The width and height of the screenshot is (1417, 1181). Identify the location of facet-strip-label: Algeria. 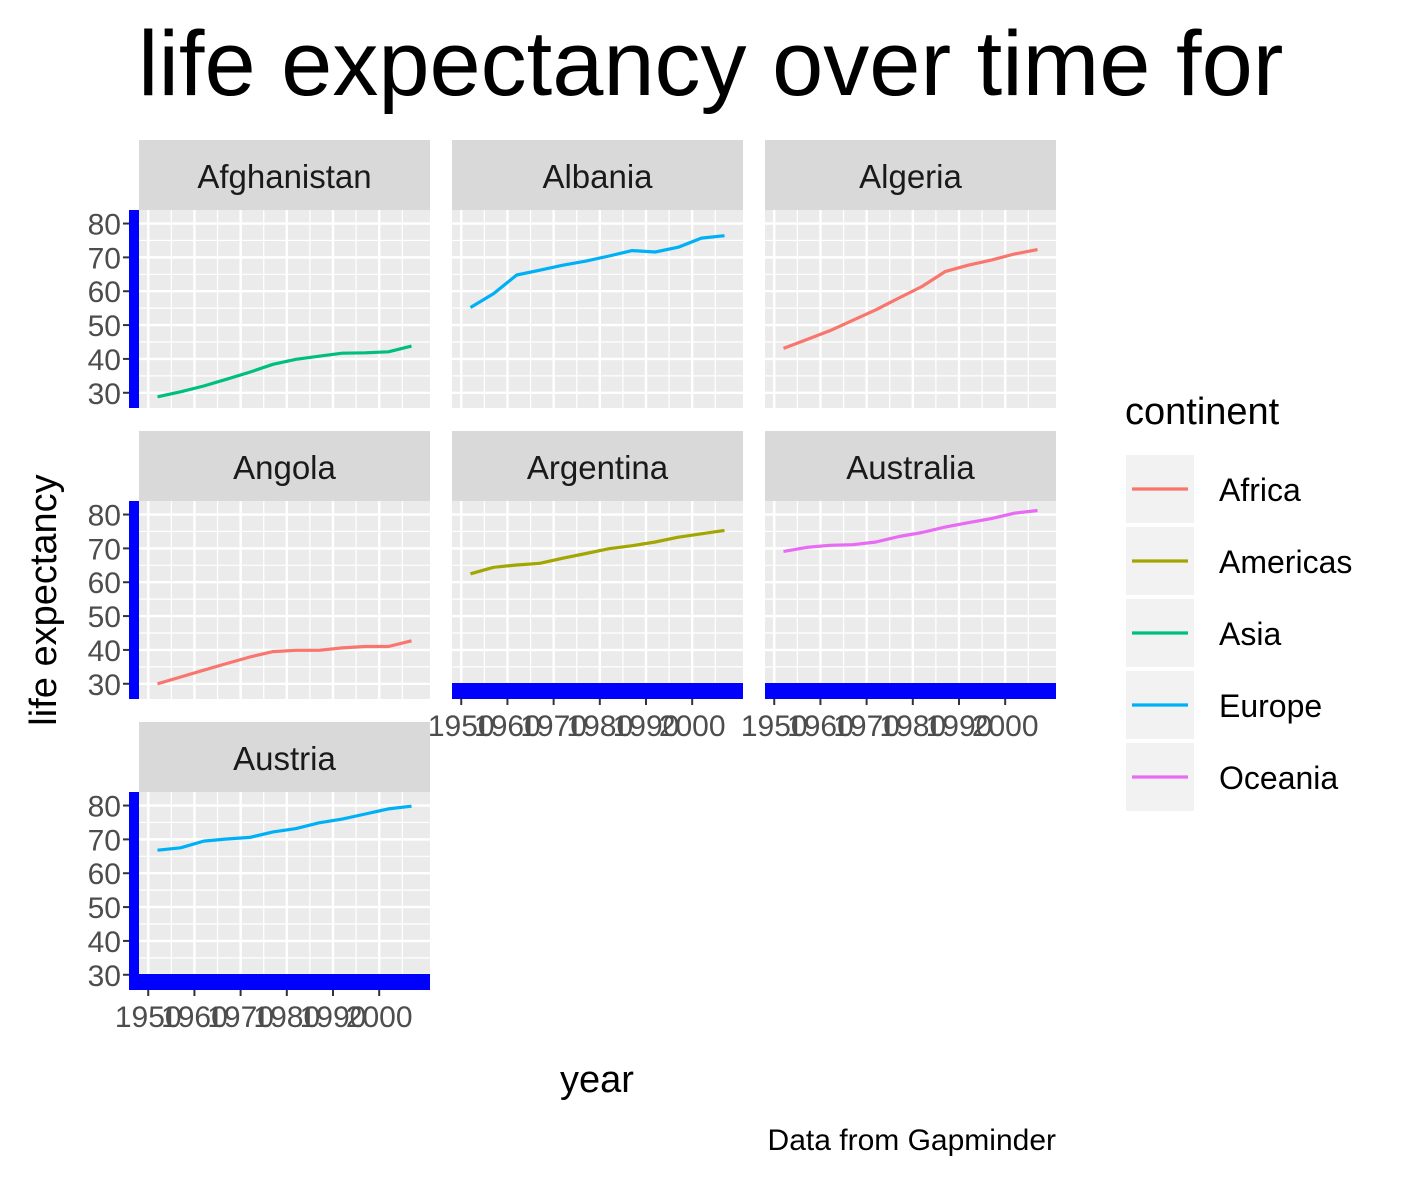
(910, 176).